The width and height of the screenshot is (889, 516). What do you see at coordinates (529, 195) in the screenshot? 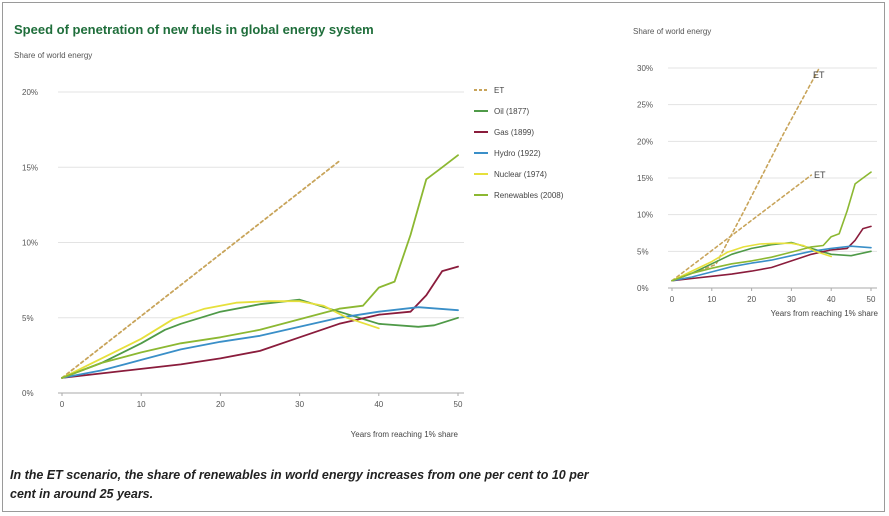
I see `legend-label: Renewables (2008)` at bounding box center [529, 195].